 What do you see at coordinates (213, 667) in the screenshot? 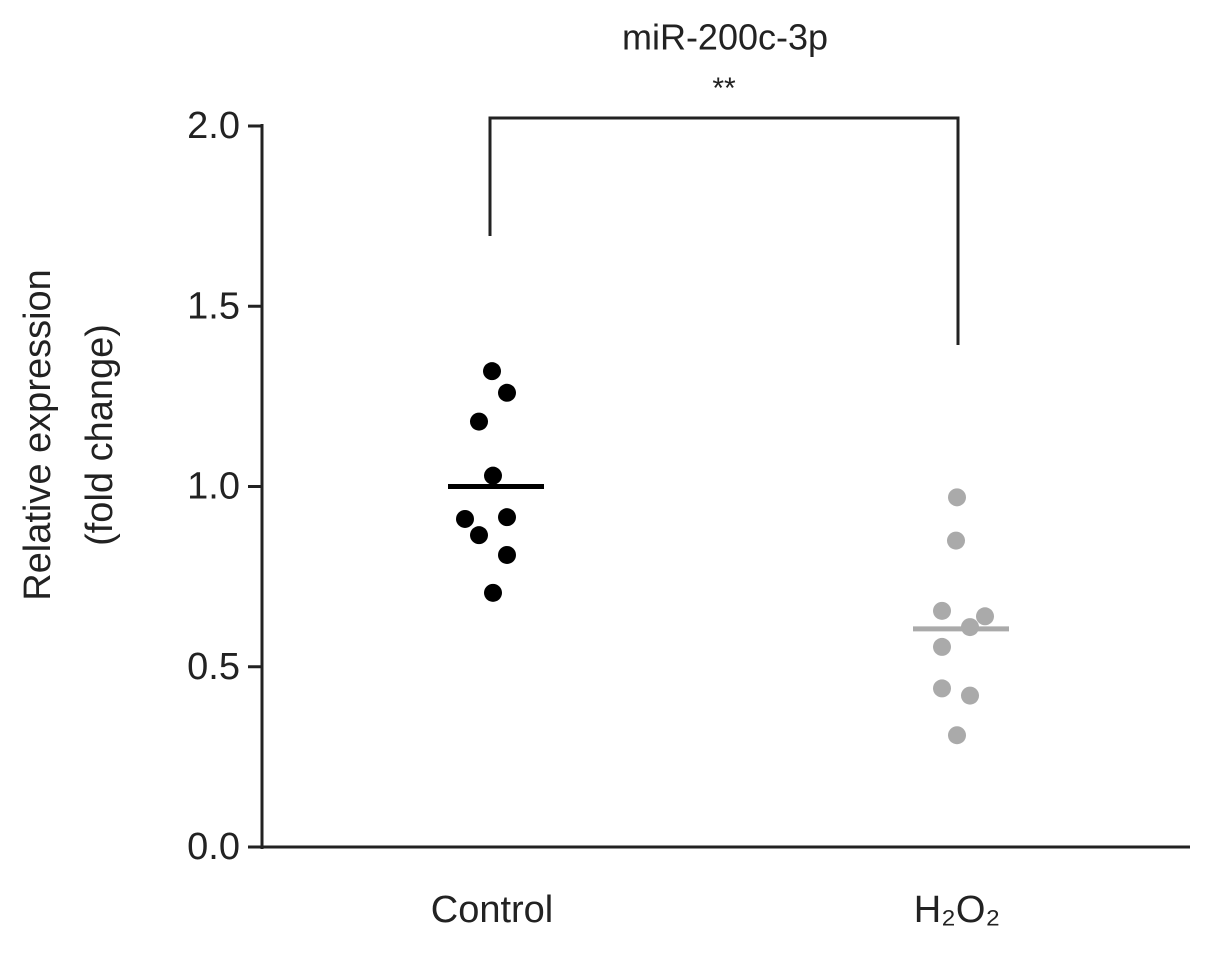
I see `y-tick-label: 0.5` at bounding box center [213, 667].